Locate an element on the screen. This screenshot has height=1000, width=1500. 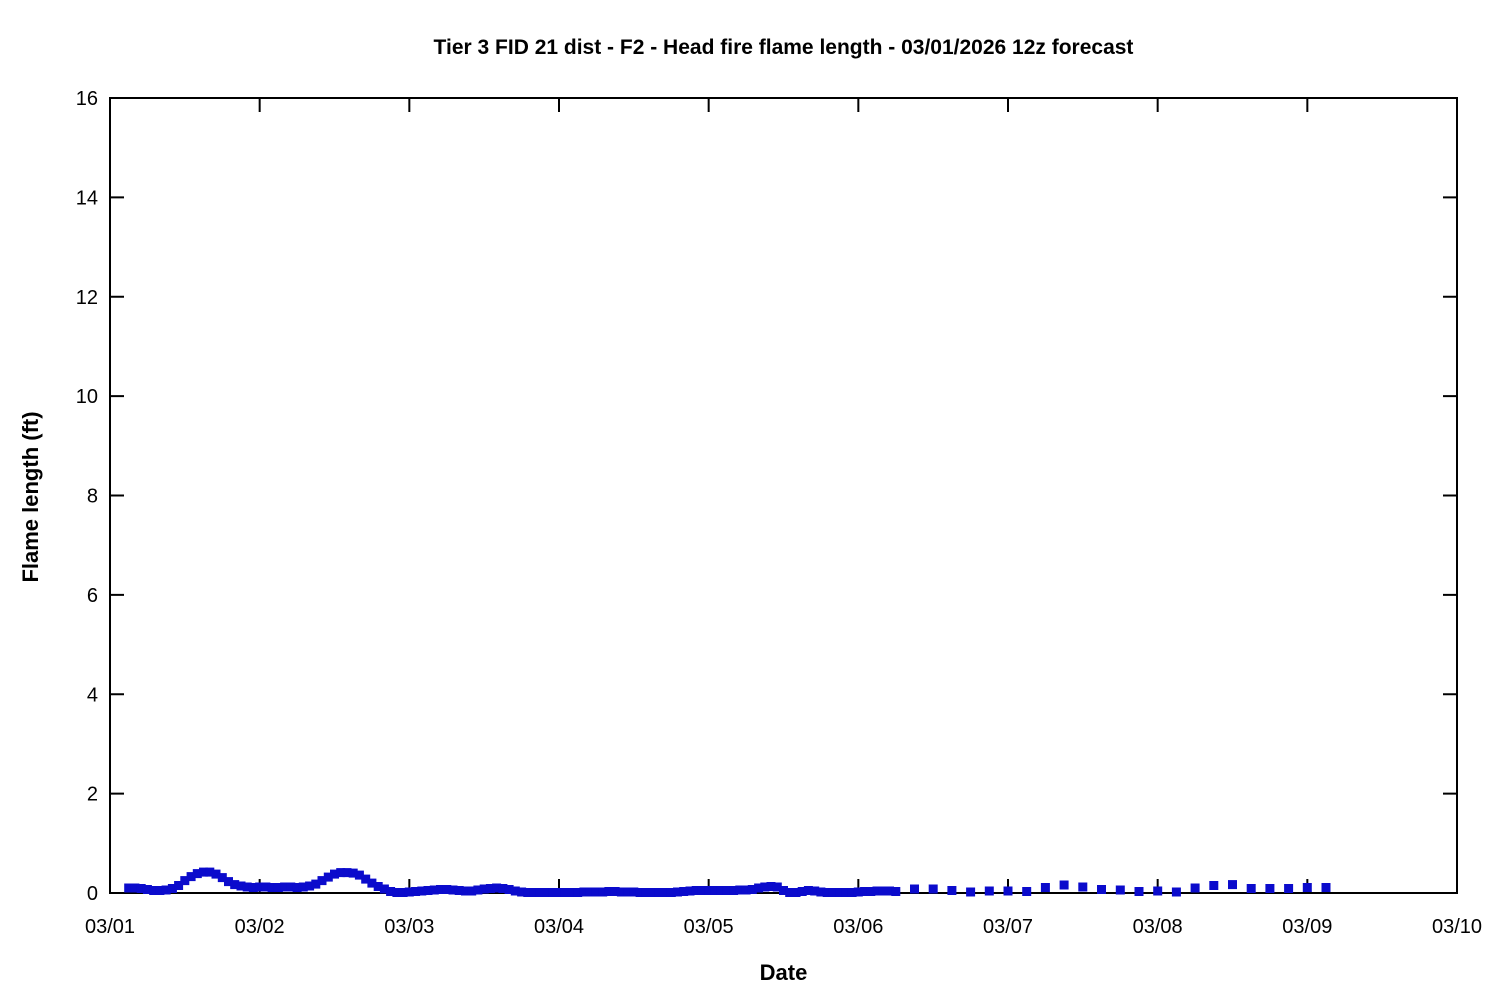
data-series is located at coordinates (727, 882).